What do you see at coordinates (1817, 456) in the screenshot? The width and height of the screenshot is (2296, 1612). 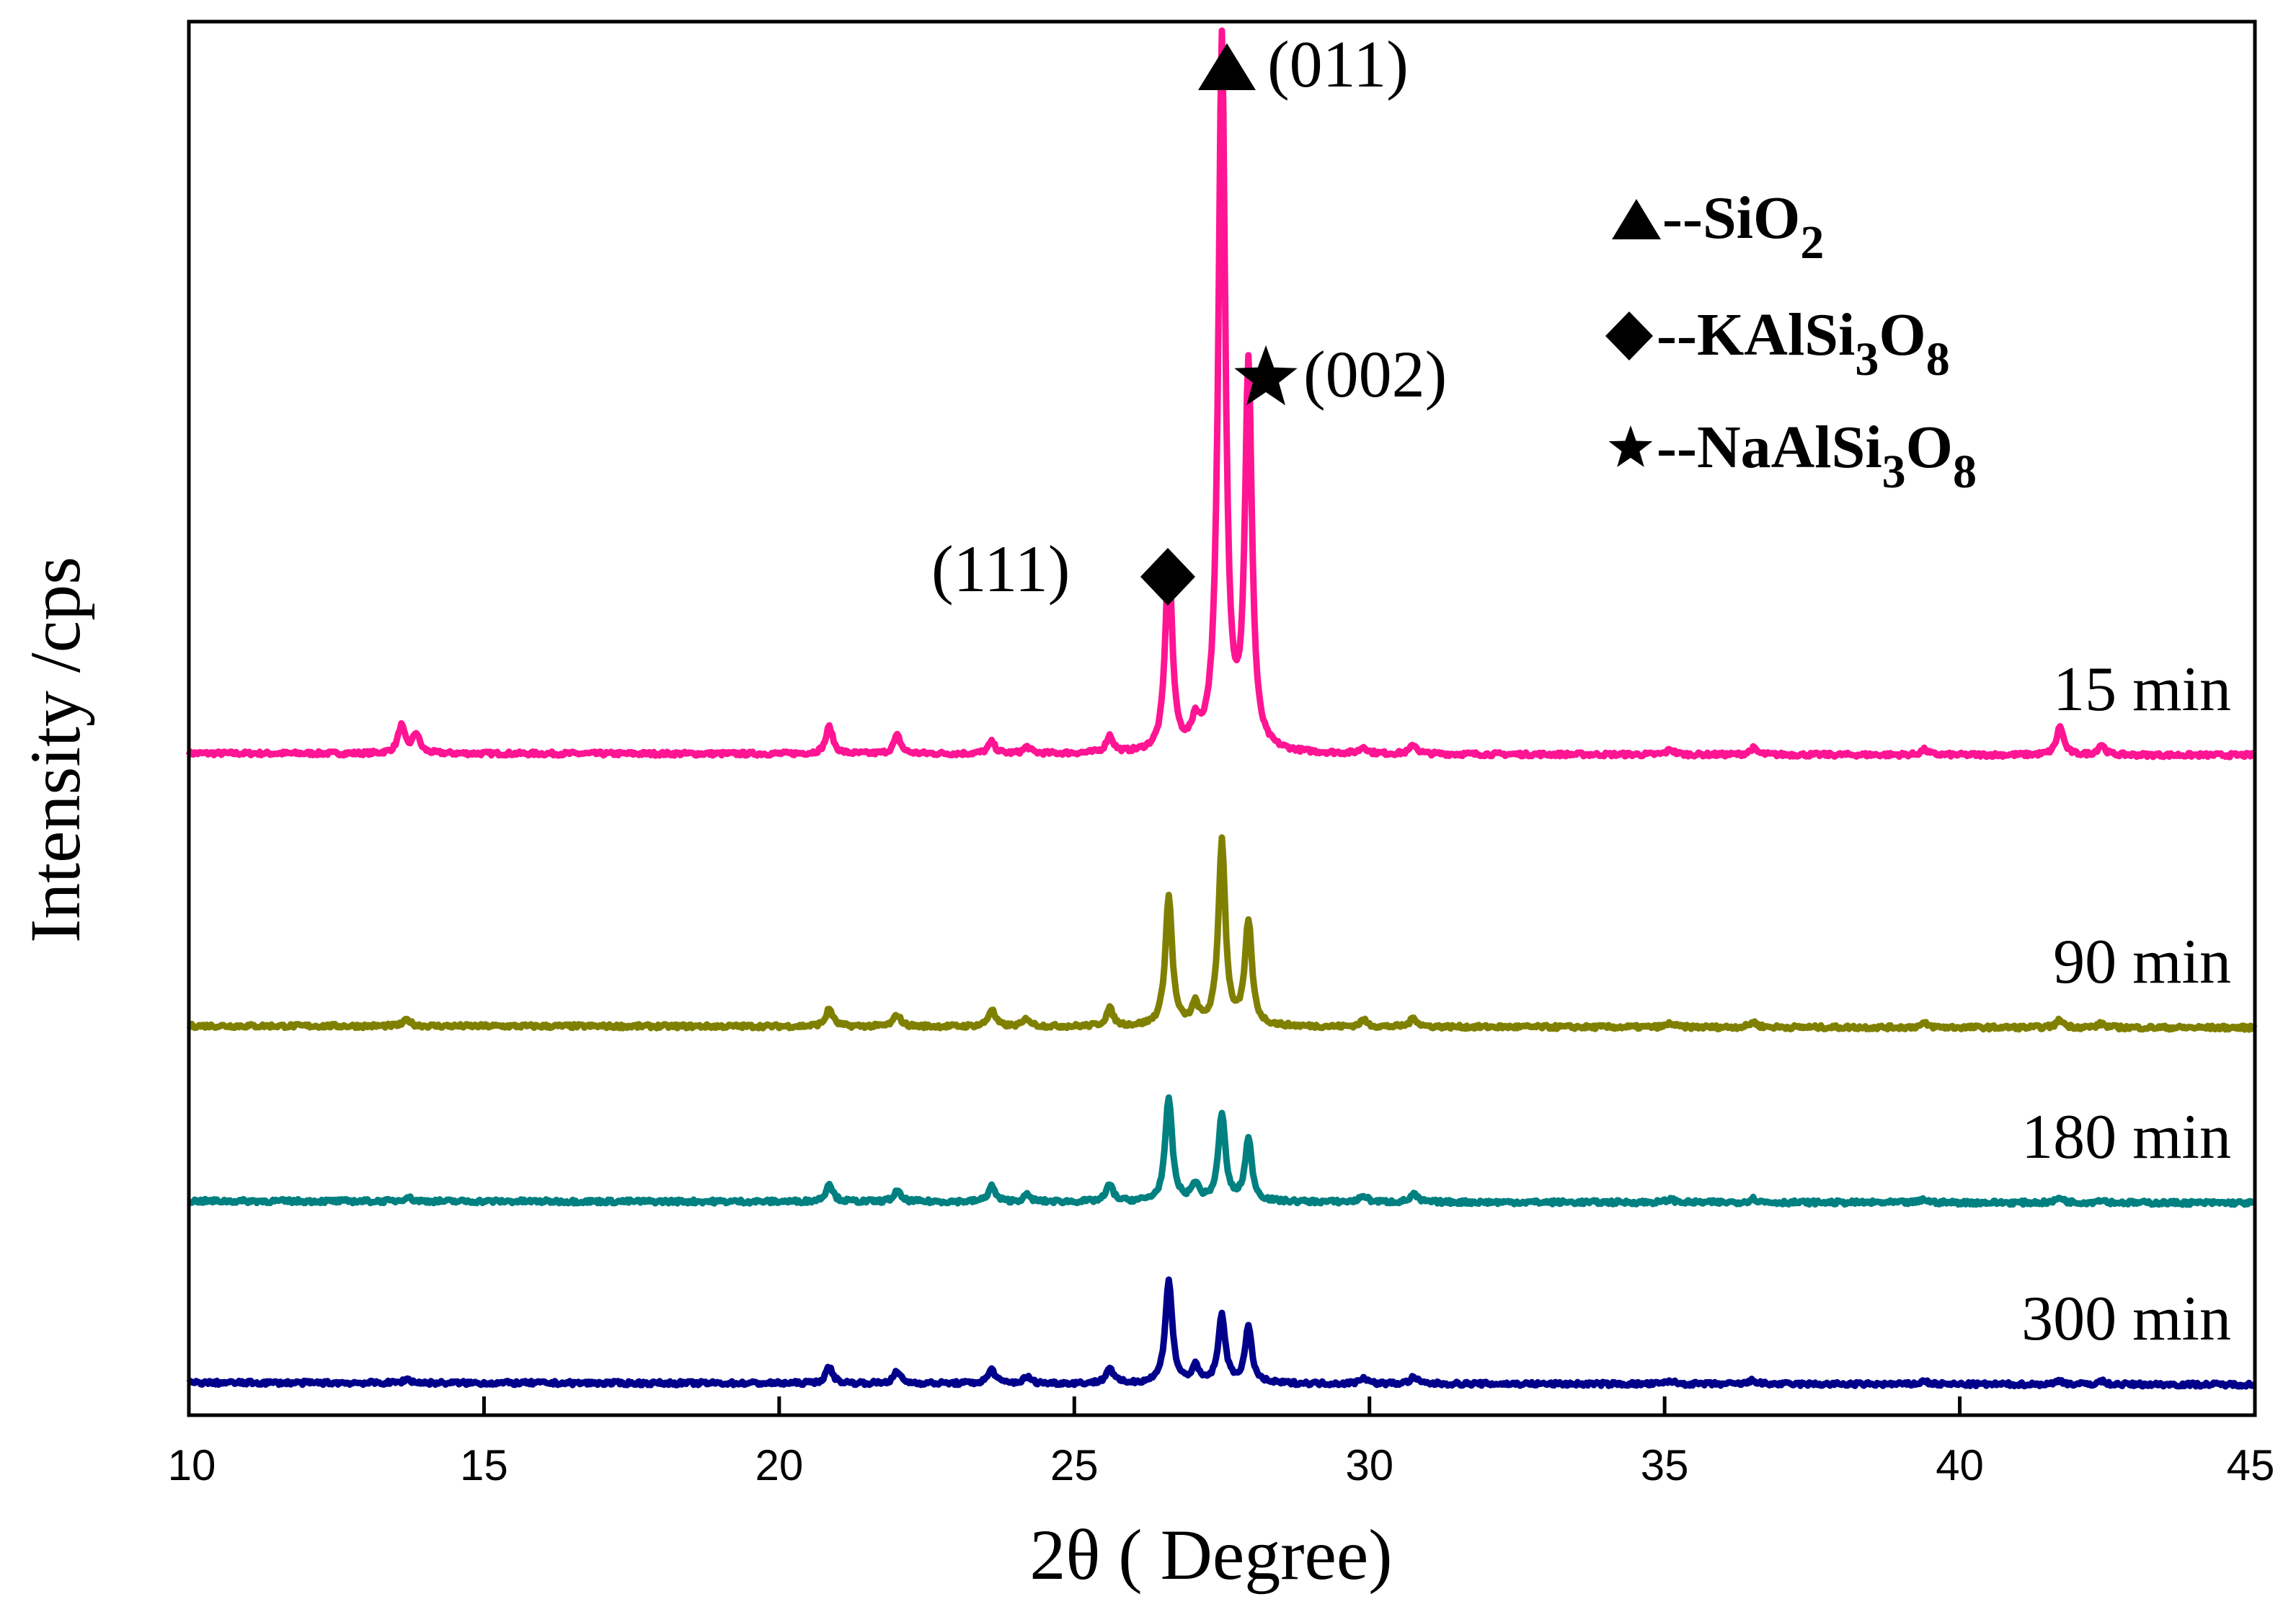 I see `legend-text-naalsi3o8: --NaAlSi3O8` at bounding box center [1817, 456].